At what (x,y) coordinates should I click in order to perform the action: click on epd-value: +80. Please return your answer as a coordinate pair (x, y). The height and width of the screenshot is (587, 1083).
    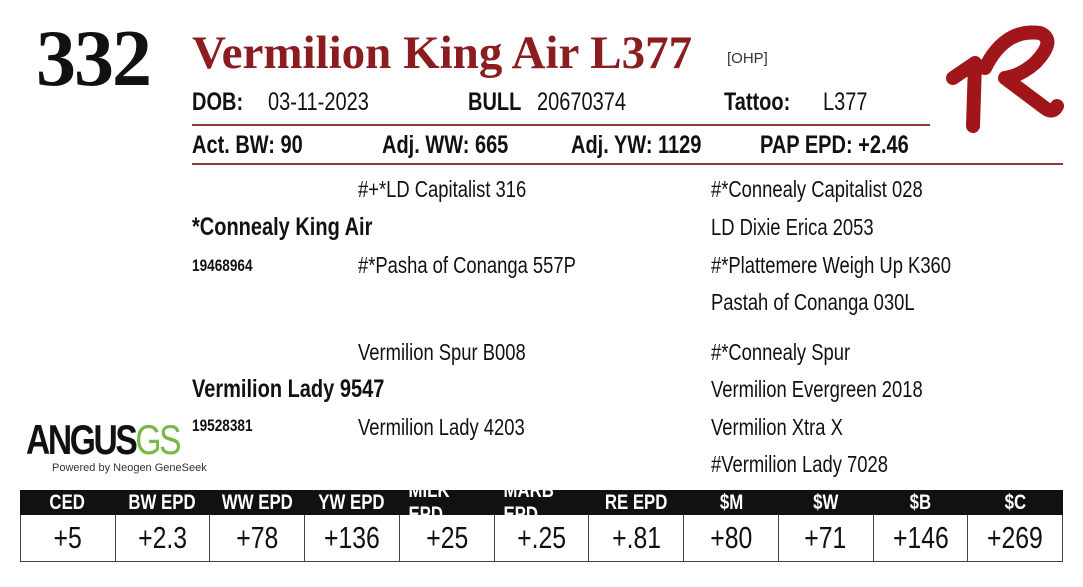
    Looking at the image, I should click on (731, 537).